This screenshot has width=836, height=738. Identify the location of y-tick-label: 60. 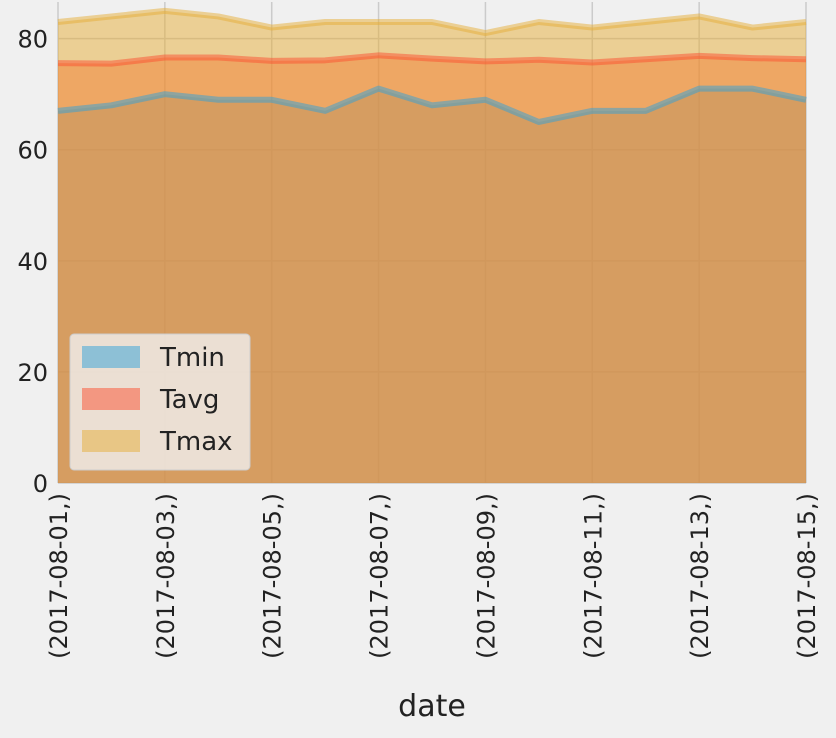
(32, 151).